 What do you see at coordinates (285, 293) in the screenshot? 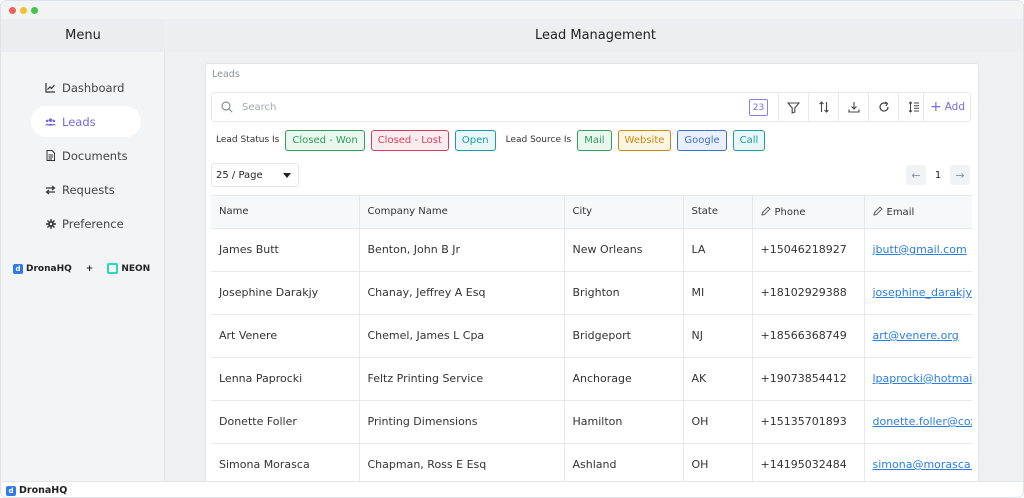
I see `cell-name: Josephine Darakjy` at bounding box center [285, 293].